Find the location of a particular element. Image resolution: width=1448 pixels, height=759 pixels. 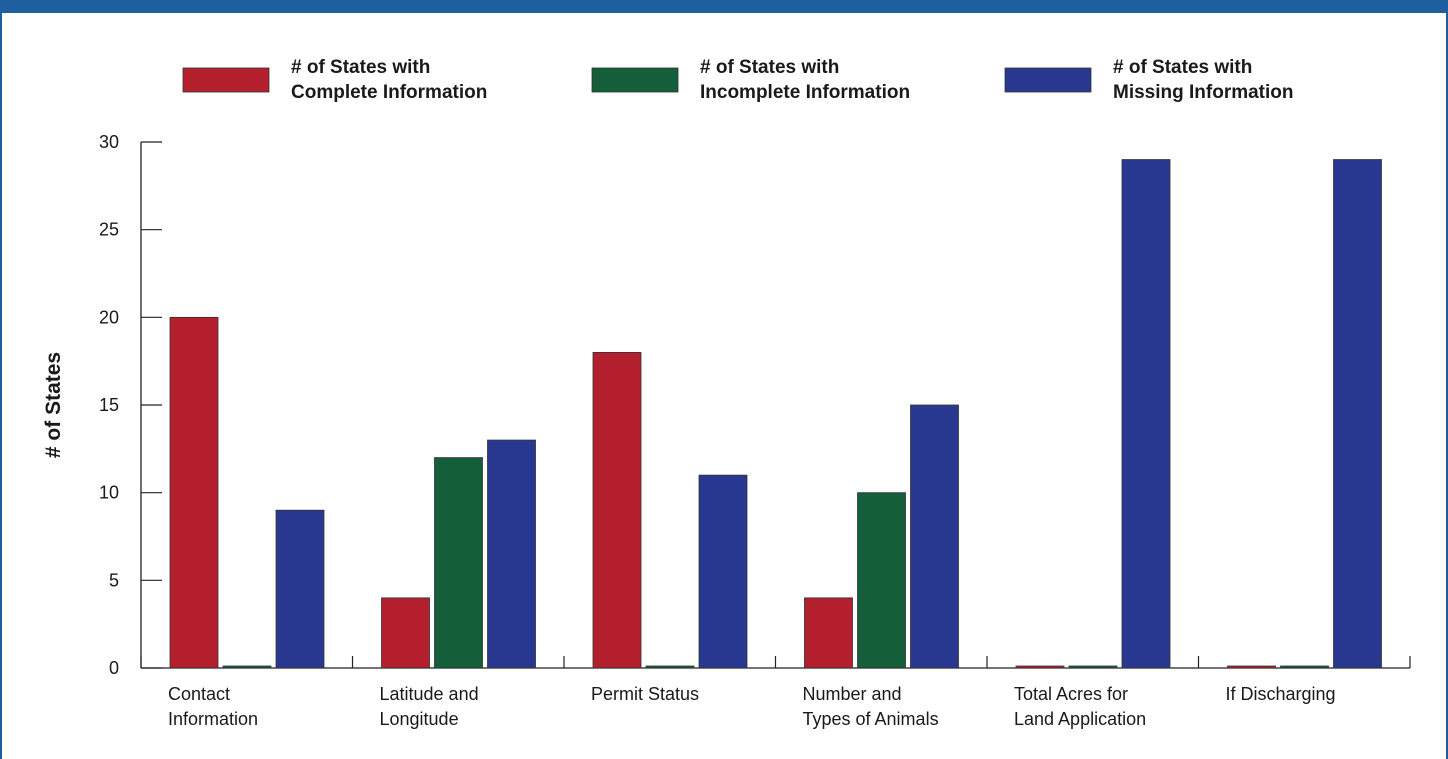

y-tick-label-0: 0 is located at coordinates (114, 668).